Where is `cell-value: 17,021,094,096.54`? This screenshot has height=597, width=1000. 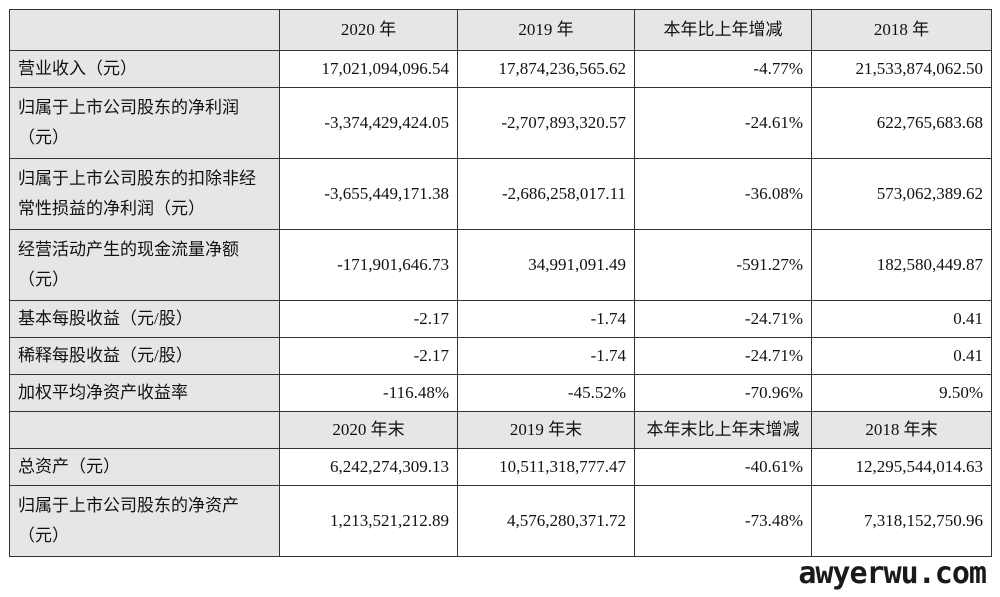
cell-value: 17,021,094,096.54 is located at coordinates (368, 69).